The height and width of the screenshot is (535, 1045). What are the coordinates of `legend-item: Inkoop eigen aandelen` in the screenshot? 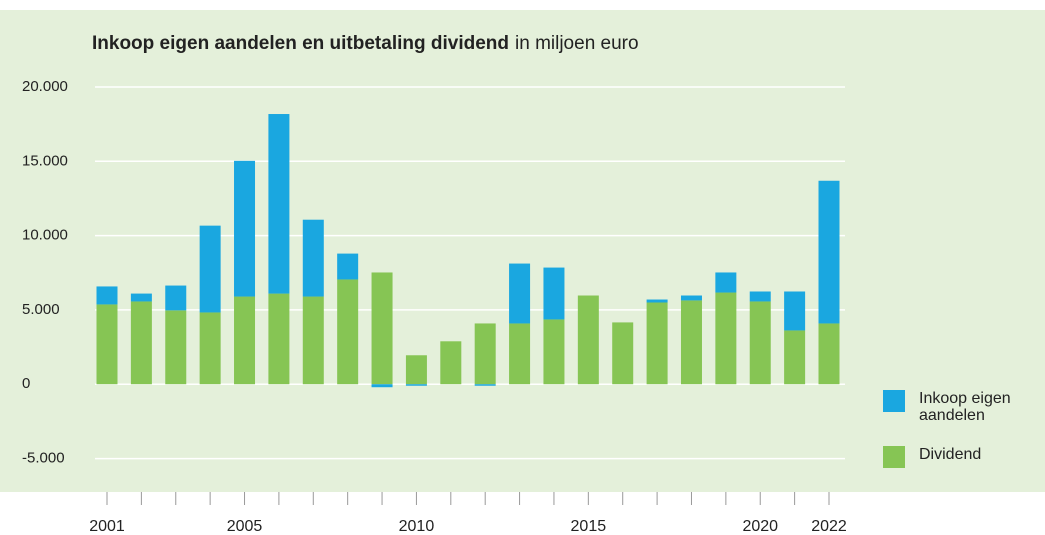 It's located at (956, 407).